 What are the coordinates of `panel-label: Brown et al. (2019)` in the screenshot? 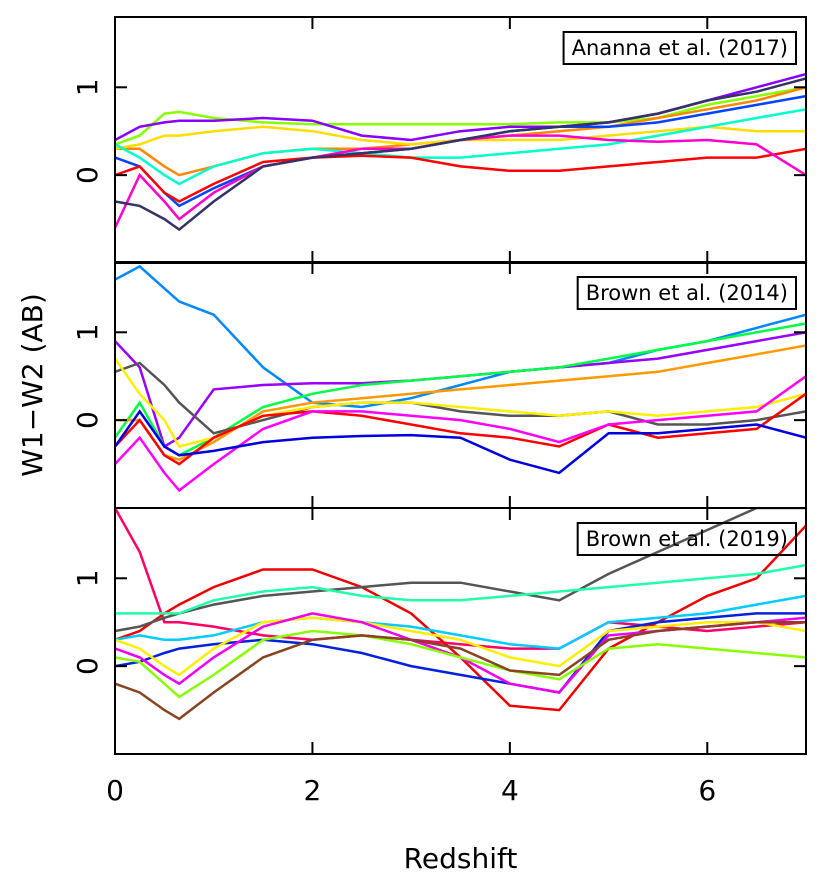 It's located at (687, 539).